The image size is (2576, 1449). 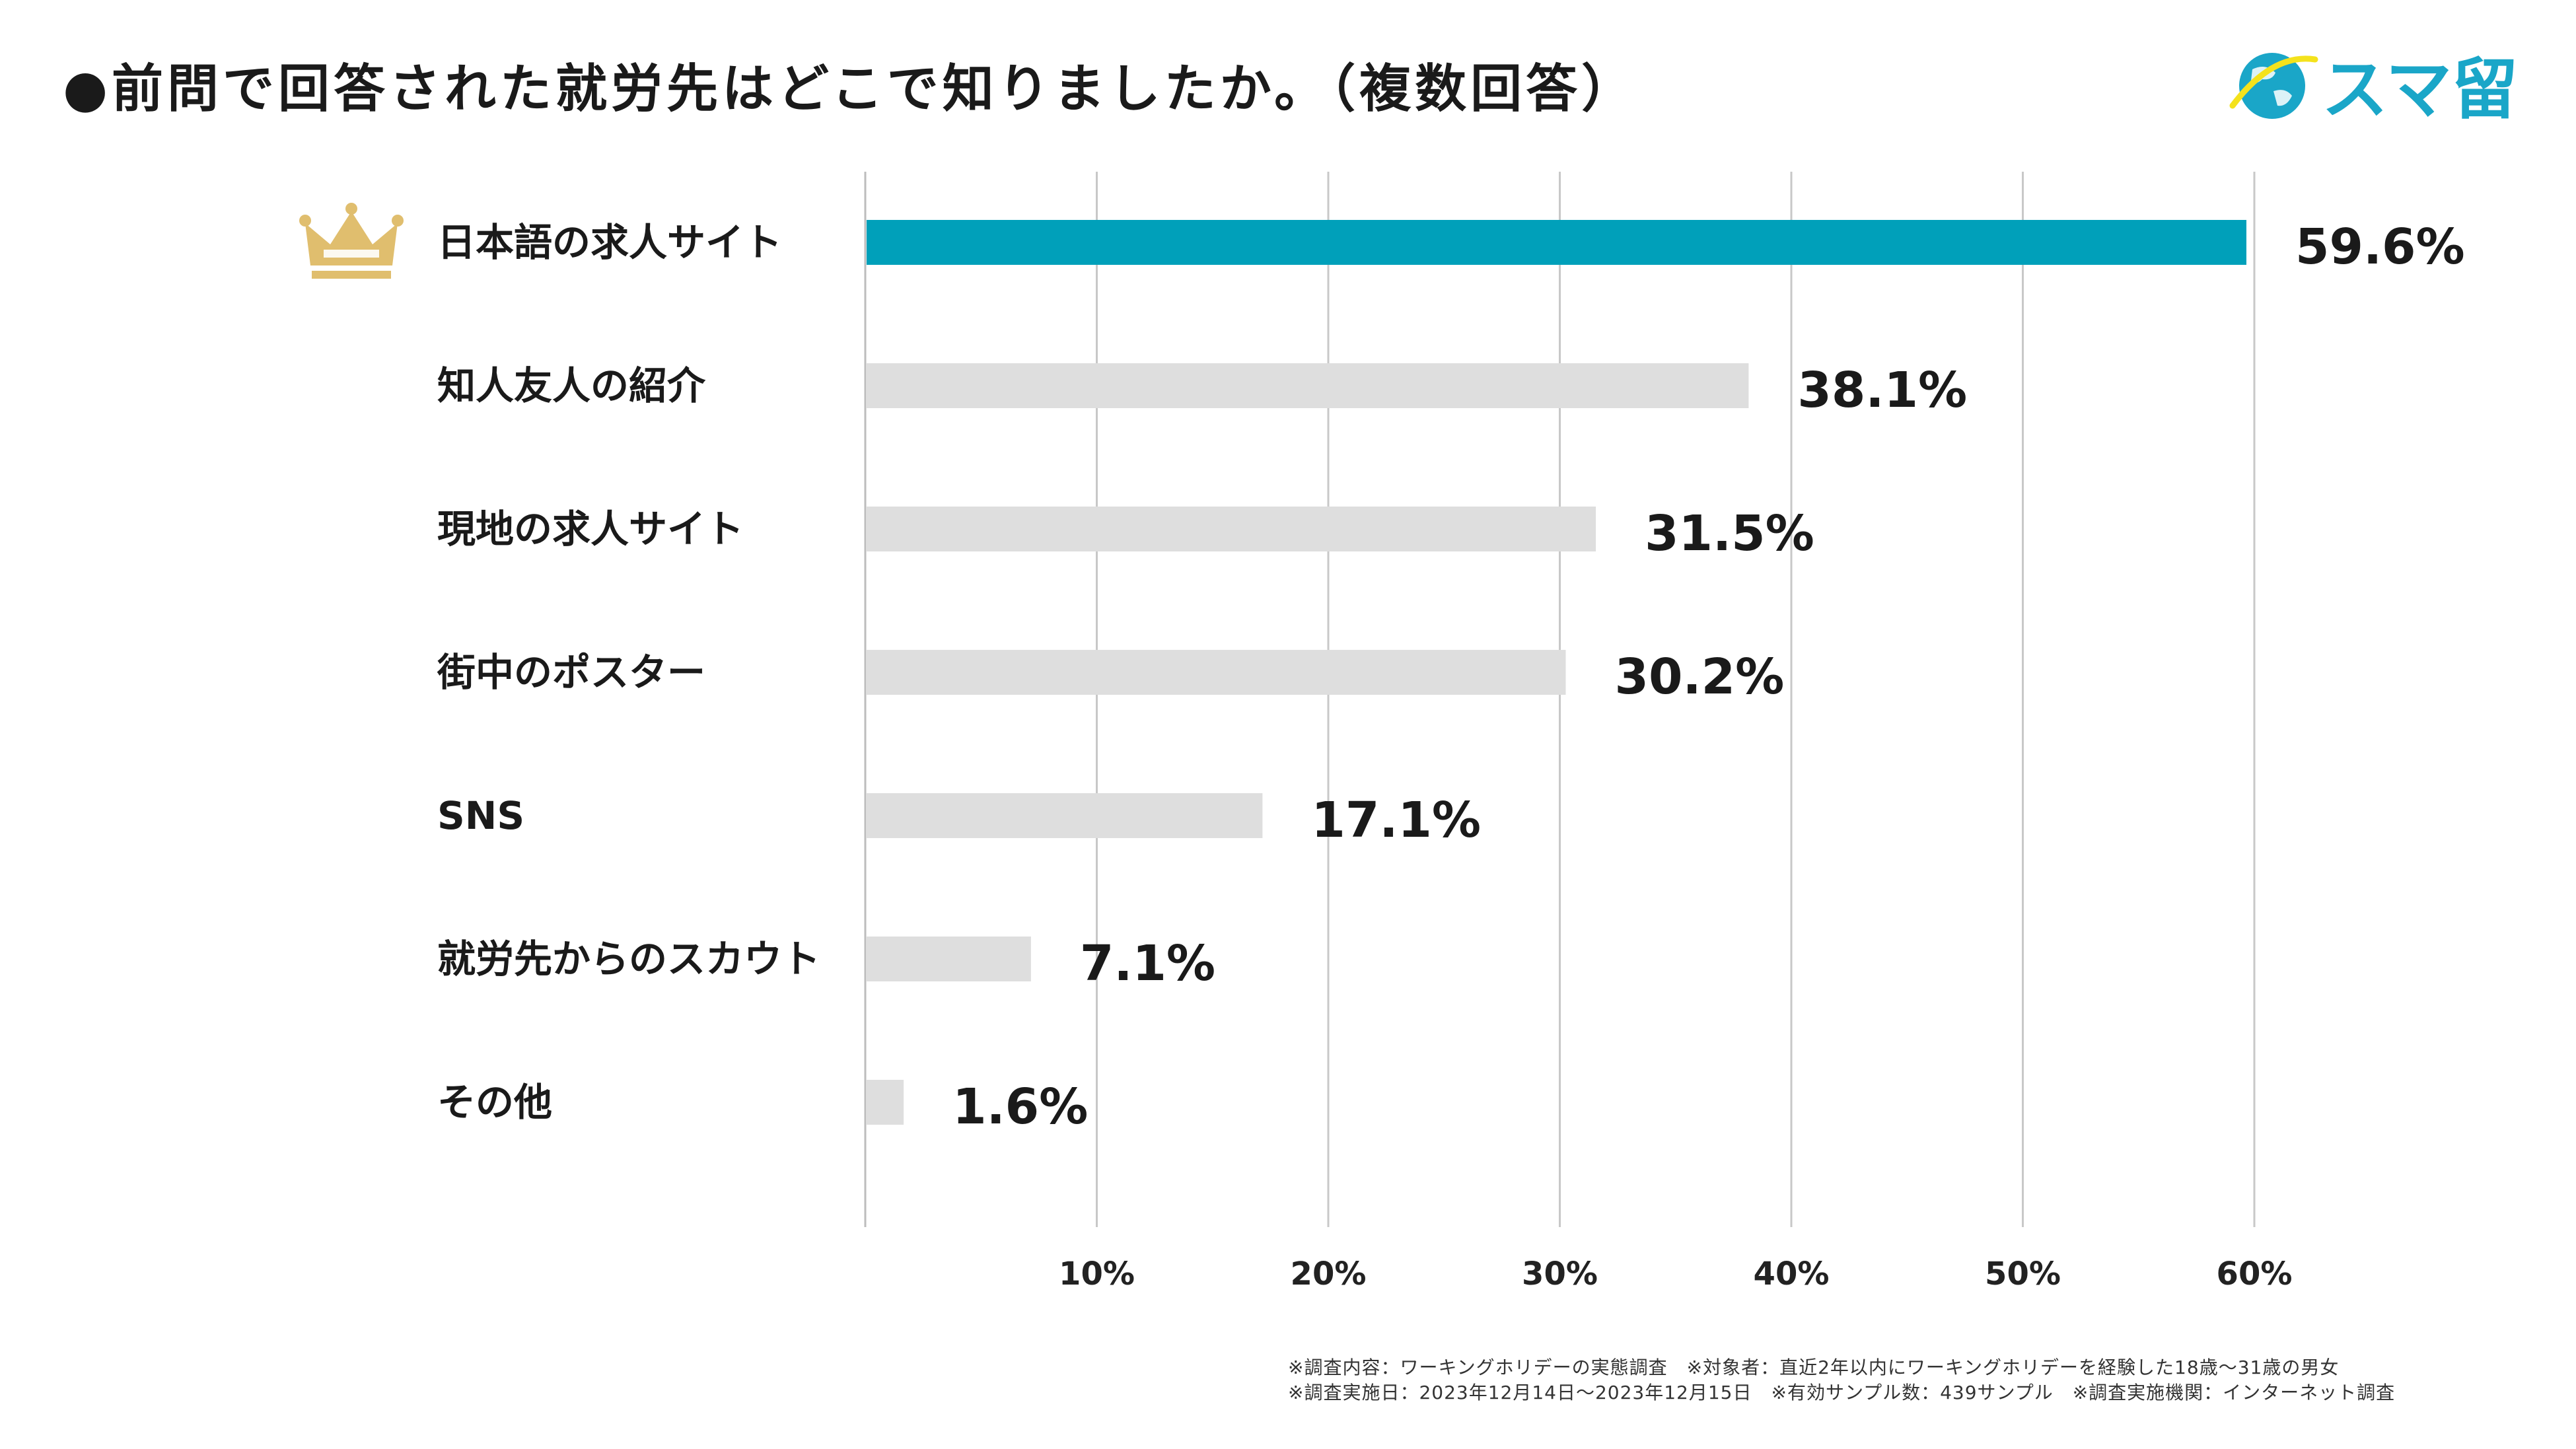 I want to click on crown-icon, so click(x=351, y=241).